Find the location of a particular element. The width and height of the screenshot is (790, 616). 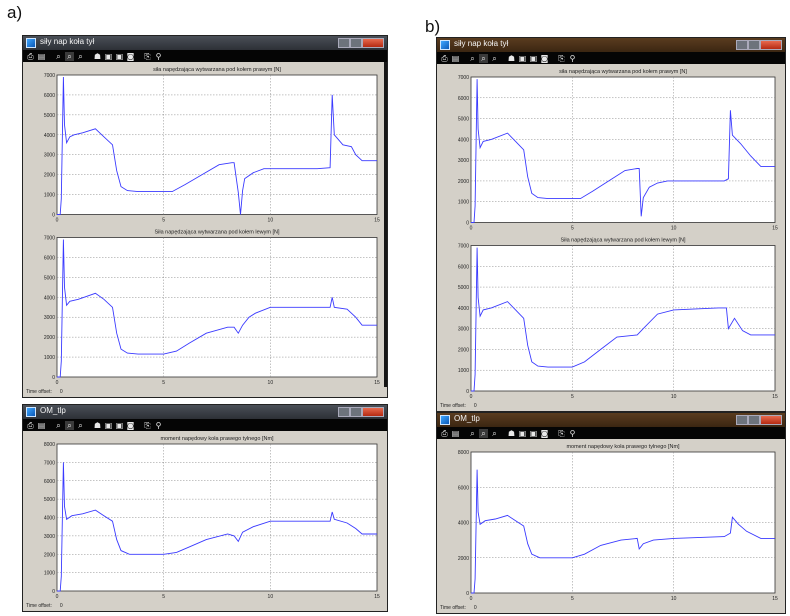

y-tick-label: 8000 is located at coordinates (49, 445).